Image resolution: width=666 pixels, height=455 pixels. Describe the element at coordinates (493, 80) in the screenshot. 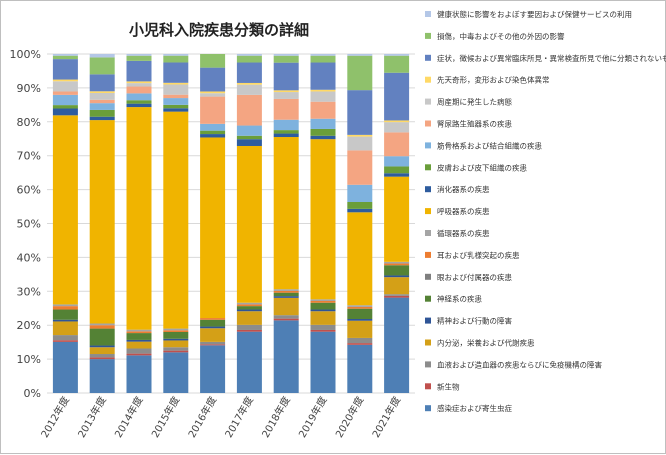

I see `legend-label: 先天奇形，変形および染色体異常` at that location.